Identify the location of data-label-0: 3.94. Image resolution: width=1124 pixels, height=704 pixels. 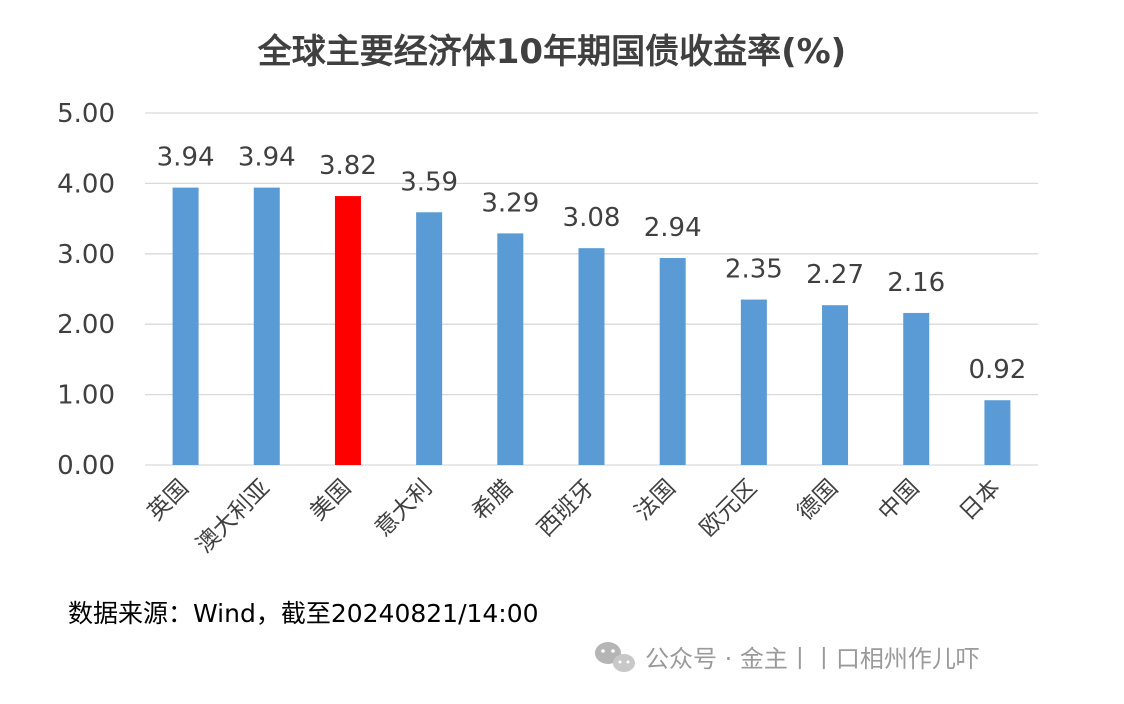
(186, 158).